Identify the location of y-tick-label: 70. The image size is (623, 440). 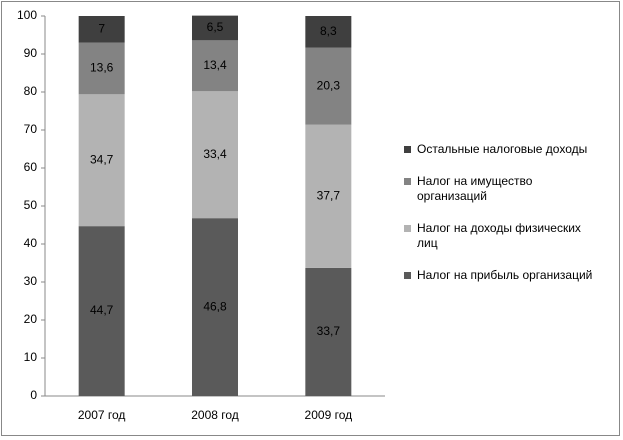
(31, 129).